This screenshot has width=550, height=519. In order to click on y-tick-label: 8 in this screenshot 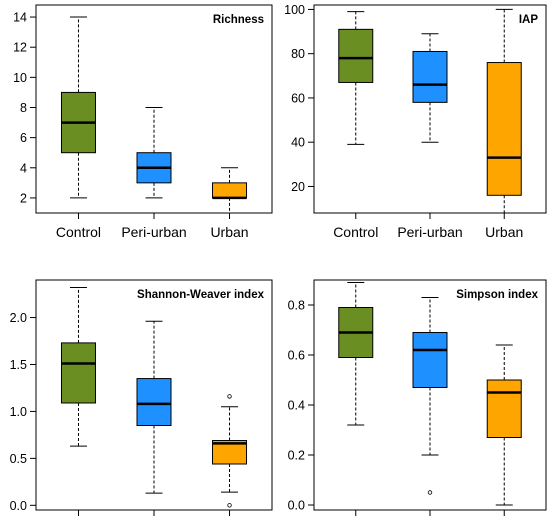, I will do `click(23, 108)`.